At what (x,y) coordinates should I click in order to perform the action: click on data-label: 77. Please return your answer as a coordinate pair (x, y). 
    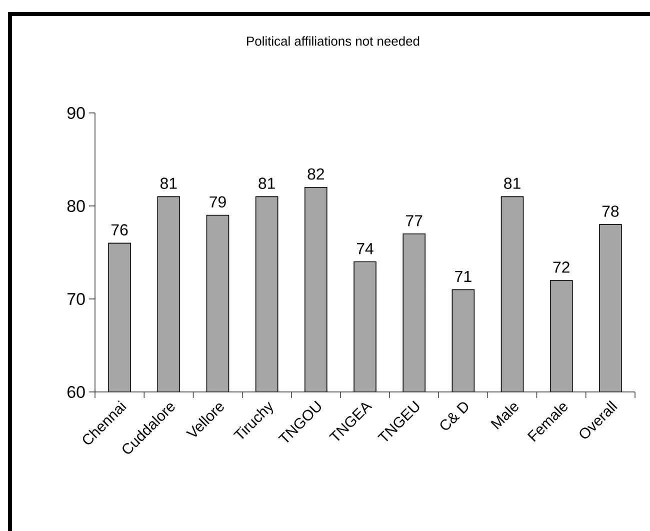
    Looking at the image, I should click on (414, 220).